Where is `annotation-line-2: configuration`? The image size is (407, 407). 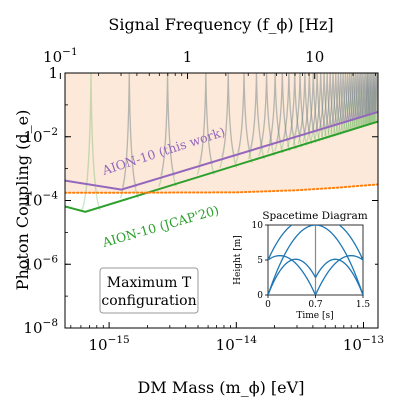
annotation-line-2: configuration is located at coordinates (148, 301).